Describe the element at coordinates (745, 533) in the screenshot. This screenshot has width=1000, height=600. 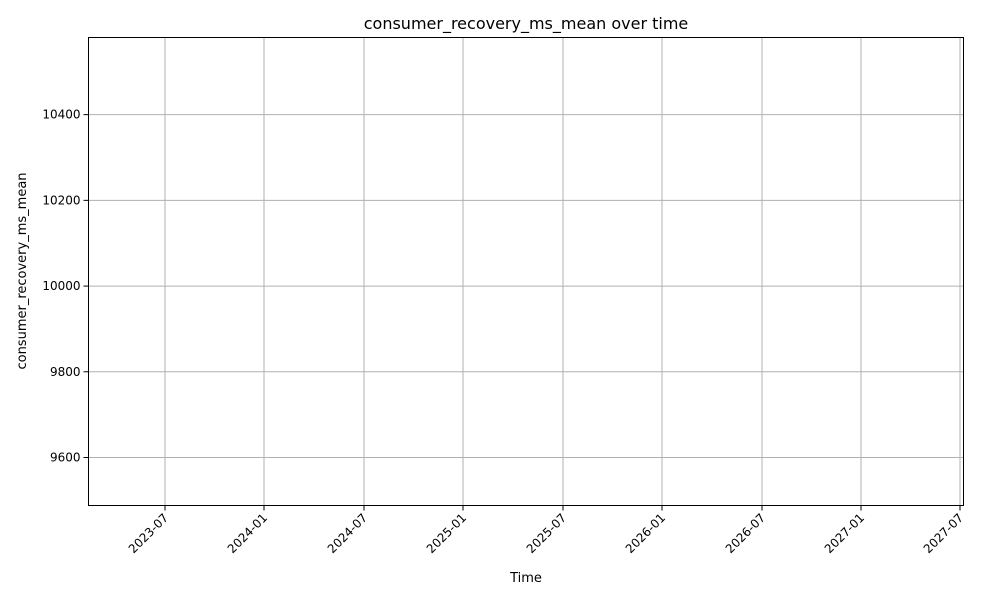
I see `x-tick-label: 2026-07` at that location.